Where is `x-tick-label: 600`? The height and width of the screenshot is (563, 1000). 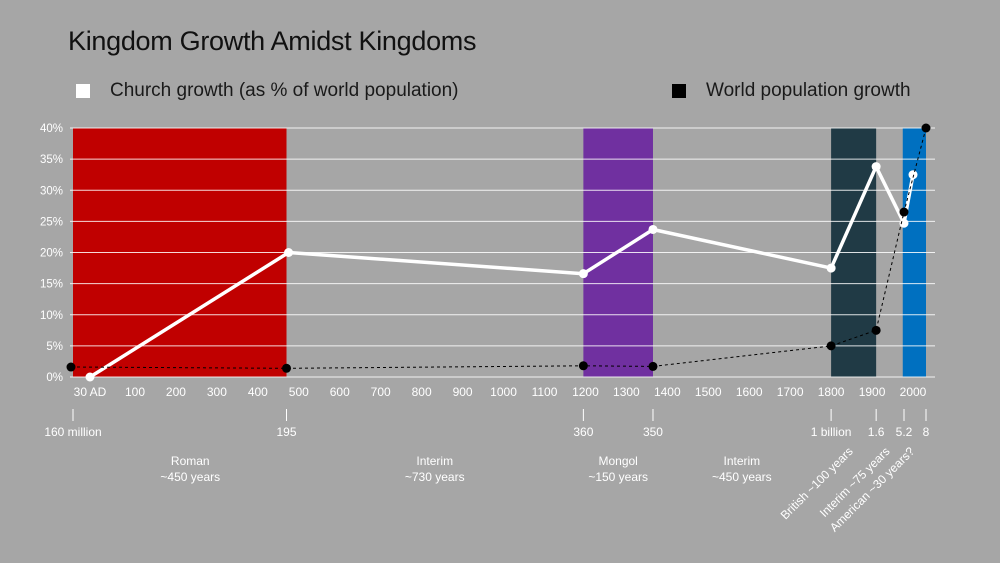 x-tick-label: 600 is located at coordinates (340, 392).